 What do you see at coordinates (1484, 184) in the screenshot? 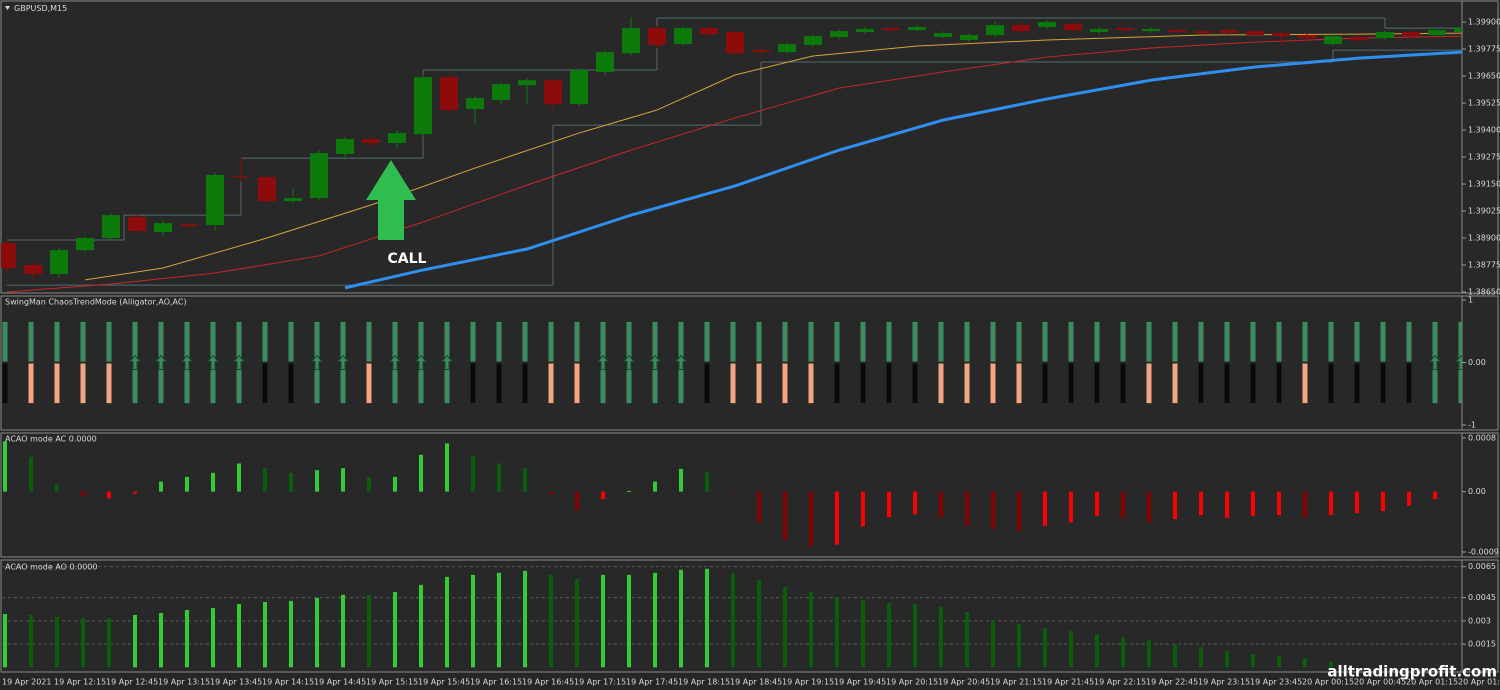
I see `y-tick-label: 1.39150` at bounding box center [1484, 184].